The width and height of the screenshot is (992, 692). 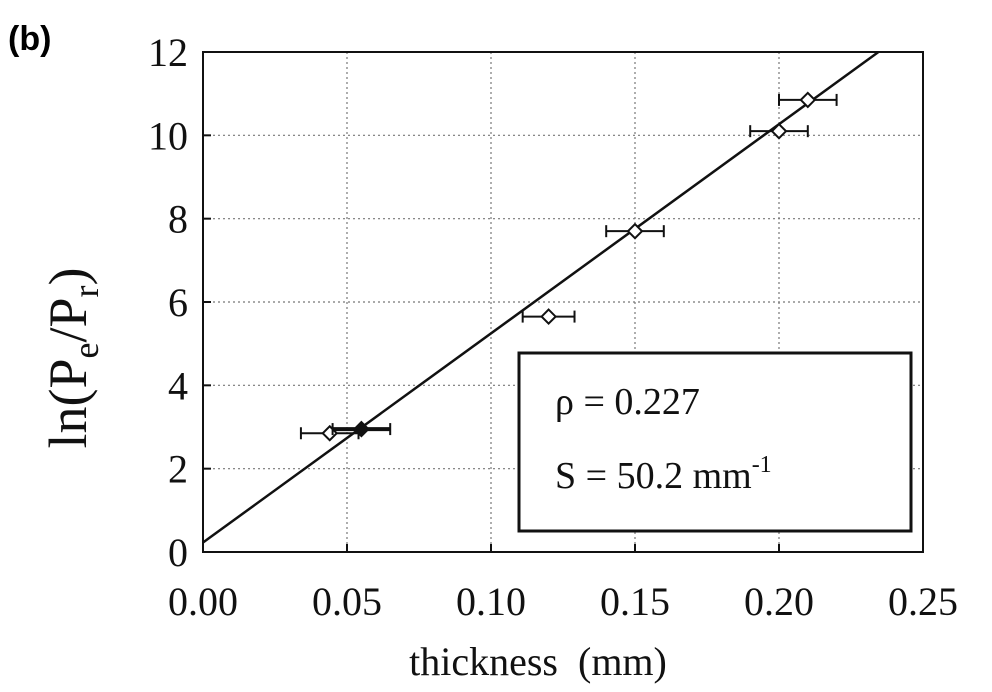 I want to click on x-tick-label: 0.10, so click(x=491, y=601).